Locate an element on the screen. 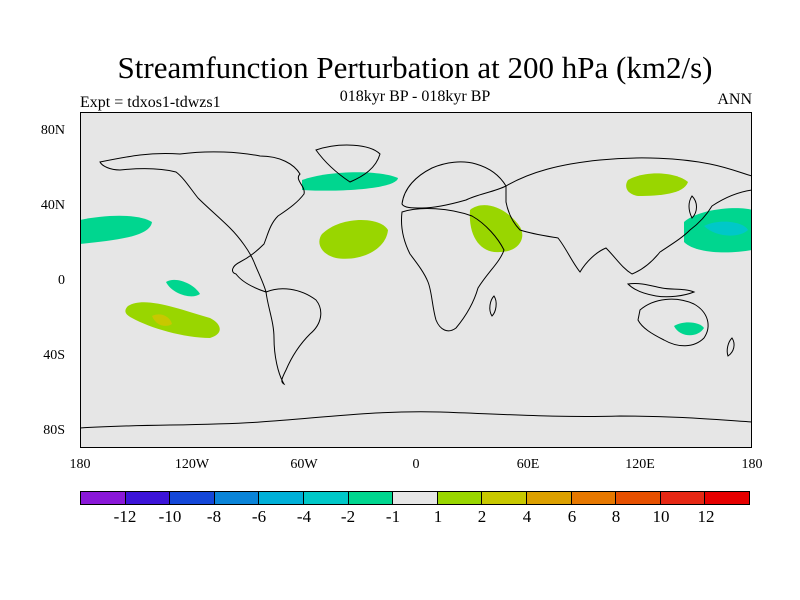 This screenshot has width=800, height=600. colorbar is located at coordinates (415, 498).